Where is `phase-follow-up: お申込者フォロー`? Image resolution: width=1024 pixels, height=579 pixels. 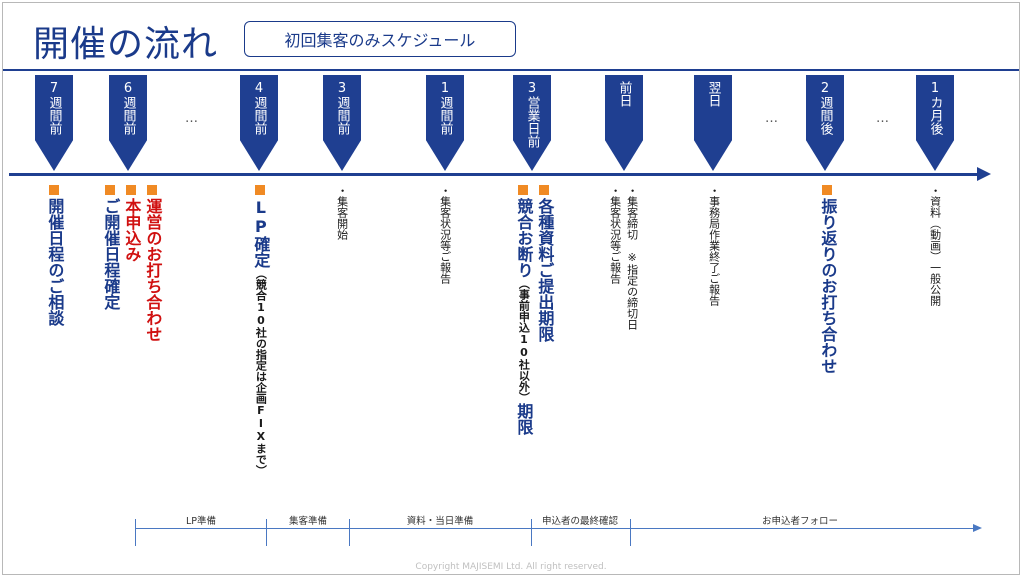 phase-follow-up: お申込者フォロー is located at coordinates (800, 521).